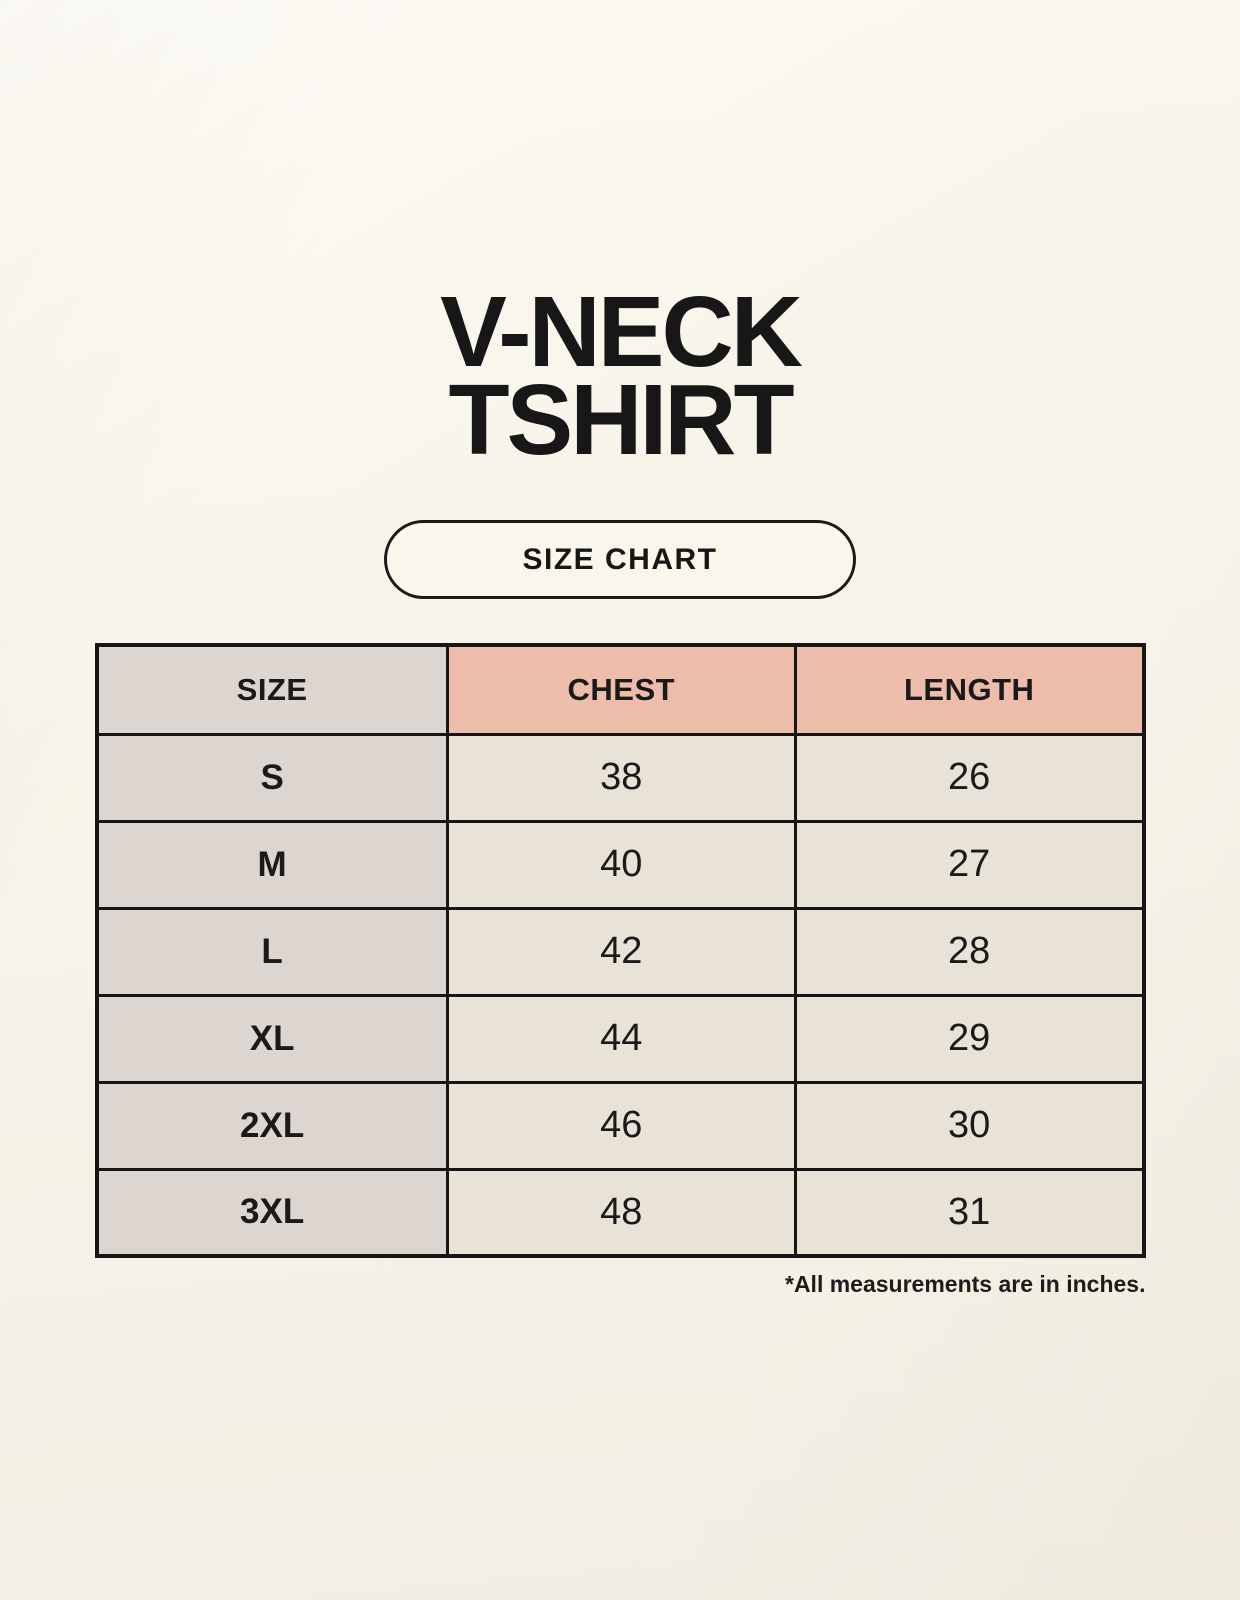 The width and height of the screenshot is (1240, 1600). I want to click on table-row: 2XL 46 30, so click(620, 1125).